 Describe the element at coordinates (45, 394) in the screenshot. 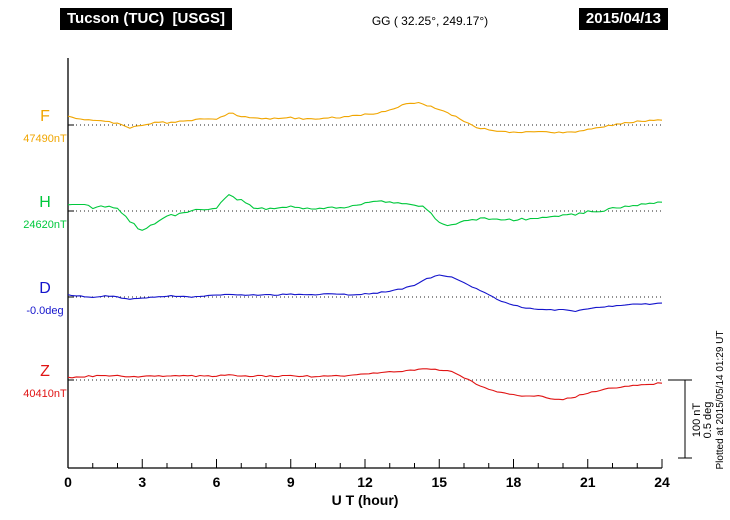

I see `channel-value-Z: 40410nT` at that location.